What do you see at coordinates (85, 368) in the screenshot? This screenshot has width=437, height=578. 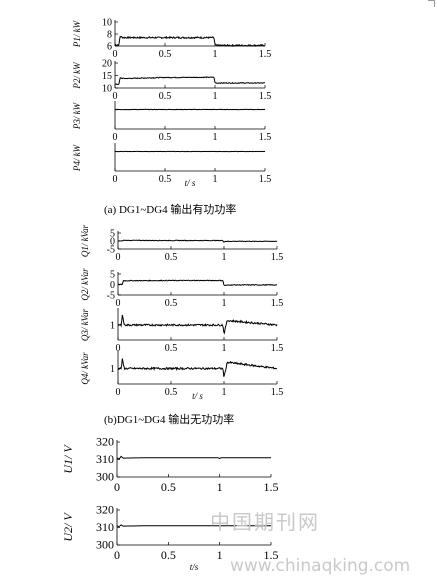 I see `y-axis-label: Q4/ kVar` at bounding box center [85, 368].